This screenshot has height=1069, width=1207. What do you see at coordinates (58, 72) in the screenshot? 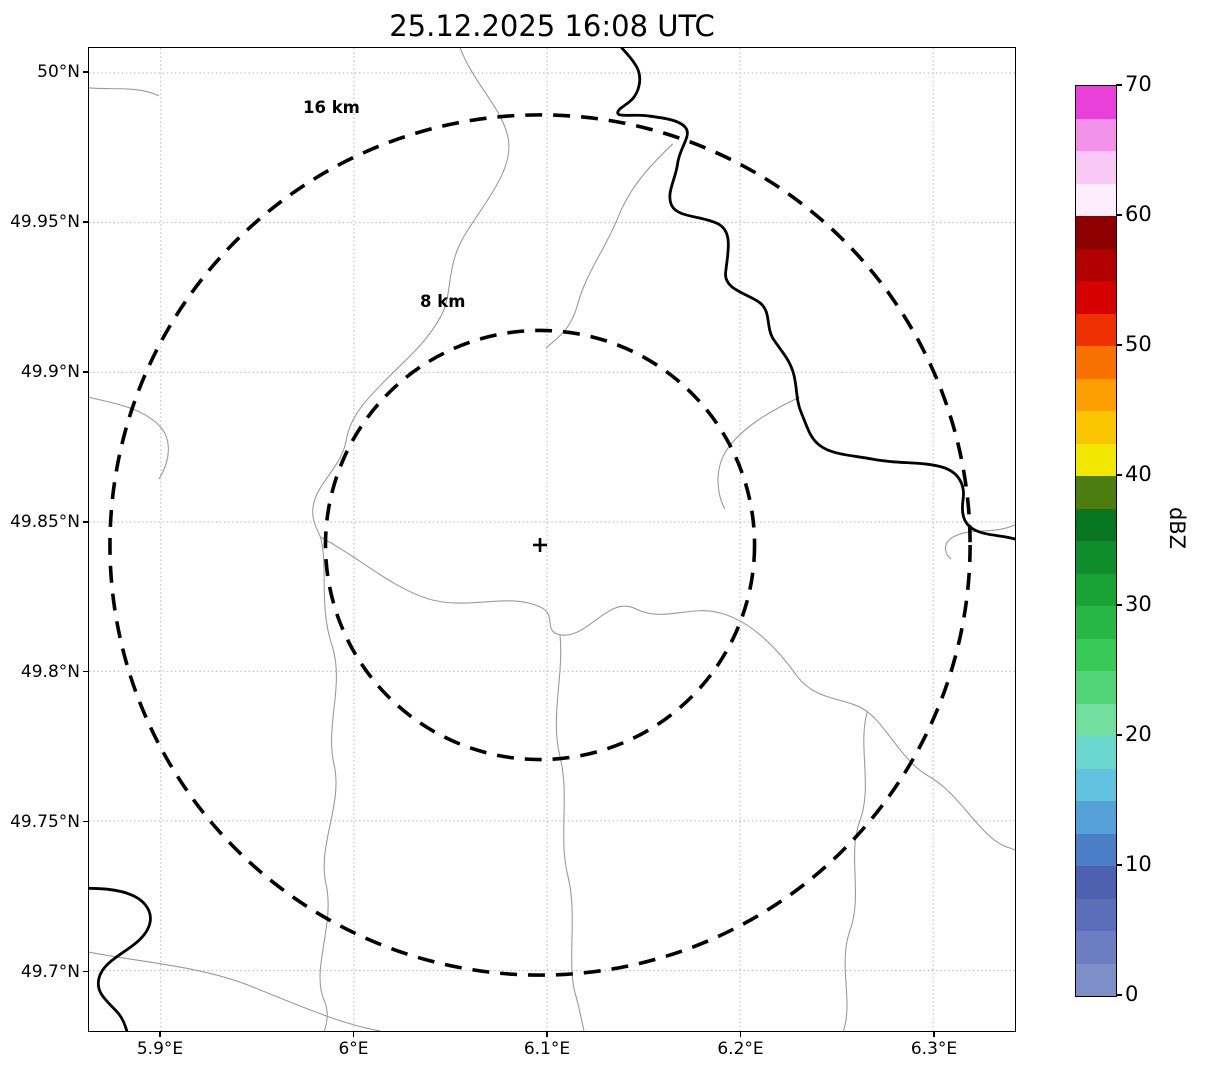
I see `y-tick-label: 50°N` at bounding box center [58, 72].